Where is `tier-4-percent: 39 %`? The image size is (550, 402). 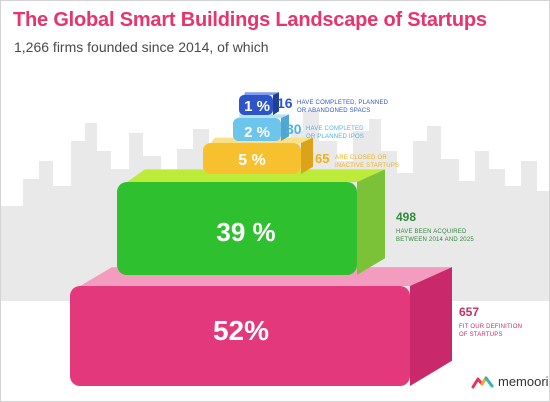 tier-4-percent: 39 % is located at coordinates (245, 232).